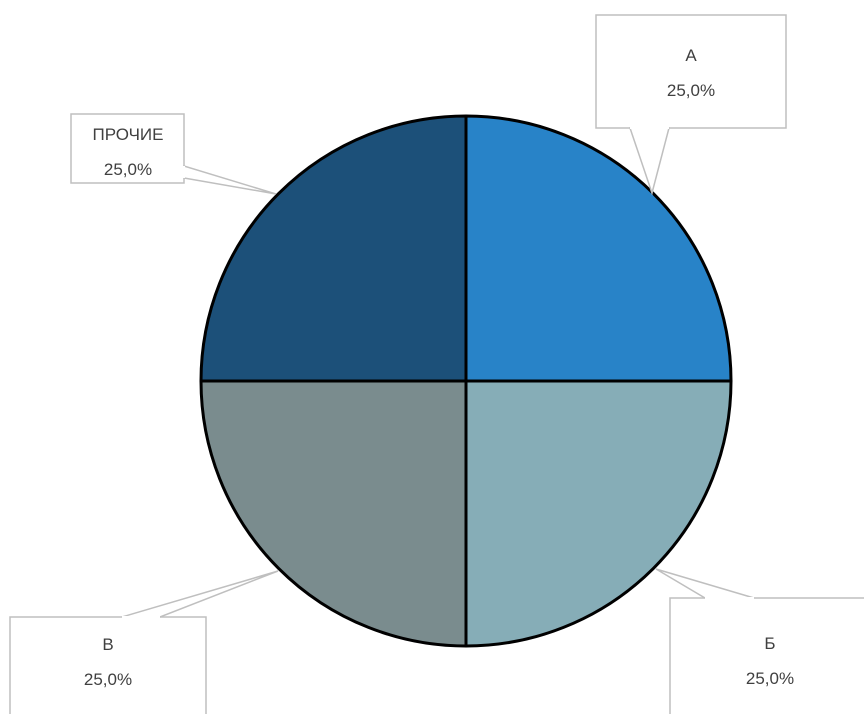 The image size is (864, 714). Describe the element at coordinates (598, 513) in the screenshot. I see `pie-slice-b` at that location.